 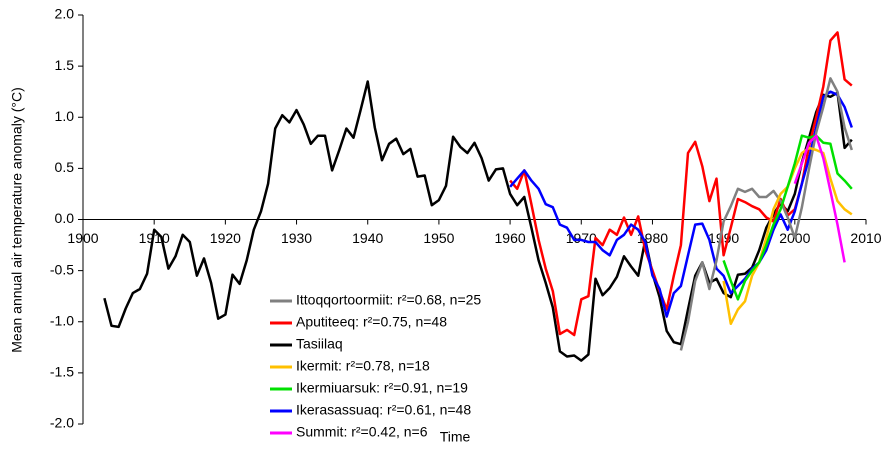 I want to click on x-tick-label: 1920, so click(x=225, y=238).